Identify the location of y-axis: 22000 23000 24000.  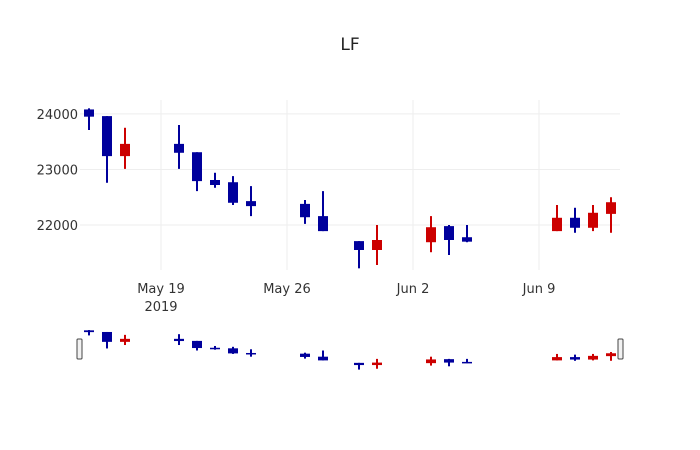
(57, 171).